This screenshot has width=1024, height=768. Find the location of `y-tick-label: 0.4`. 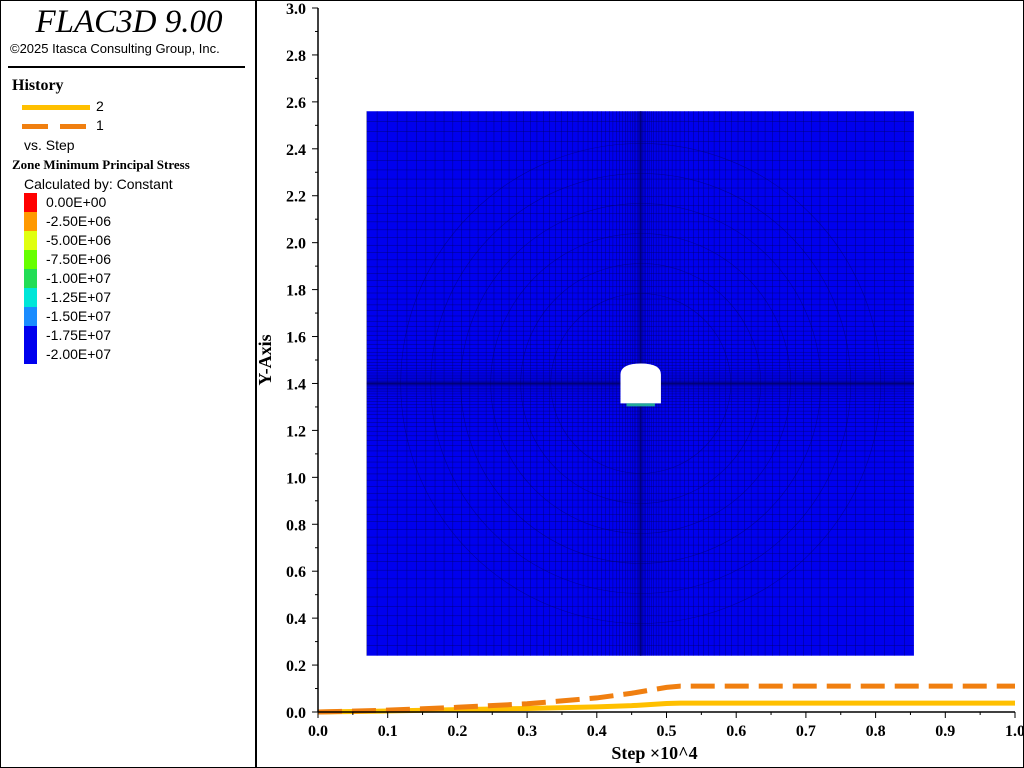

y-tick-label: 0.4 is located at coordinates (296, 619).